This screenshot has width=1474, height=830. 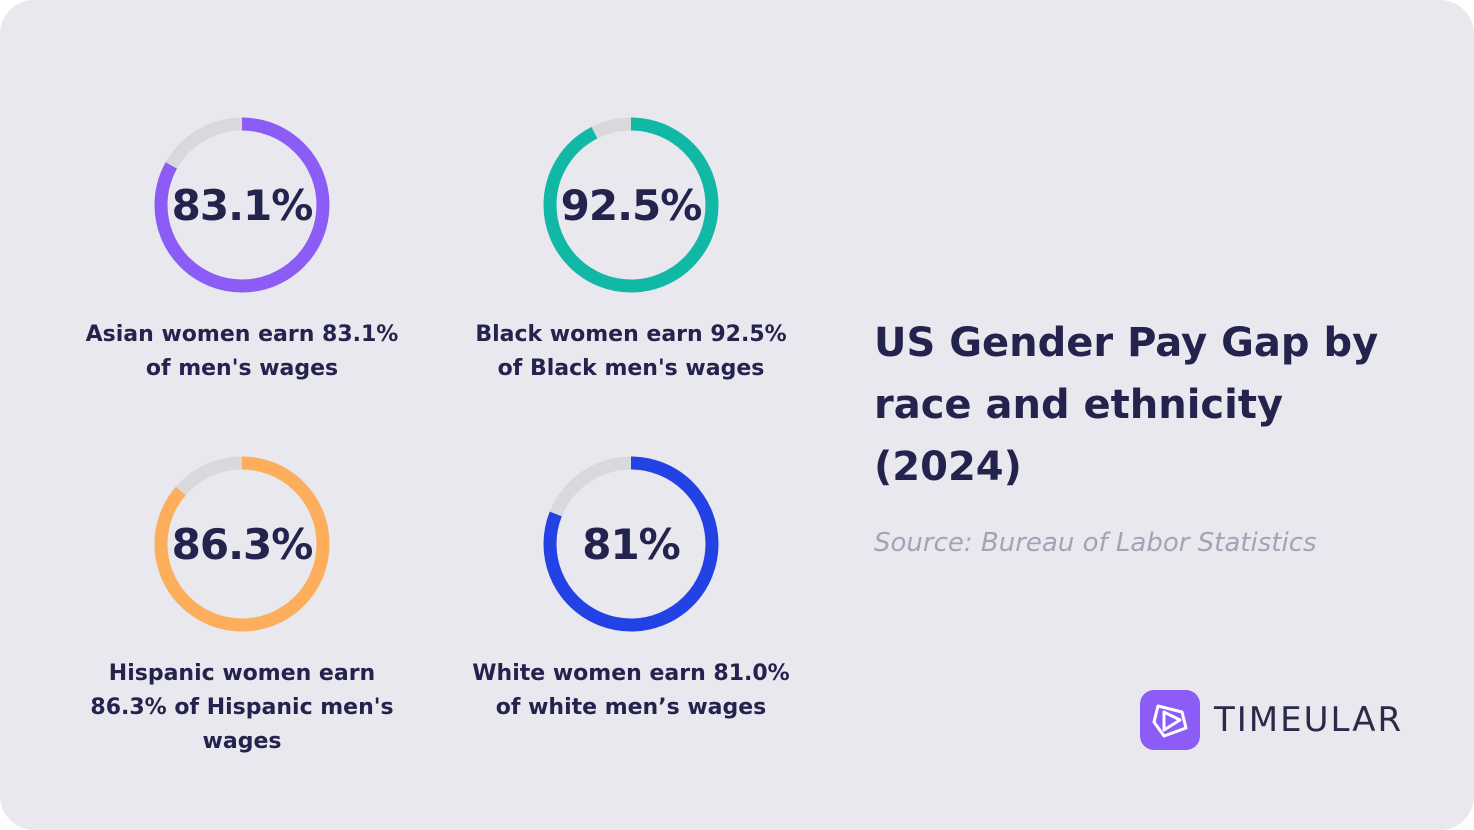 I want to click on value-black: 92.5%, so click(x=631, y=205).